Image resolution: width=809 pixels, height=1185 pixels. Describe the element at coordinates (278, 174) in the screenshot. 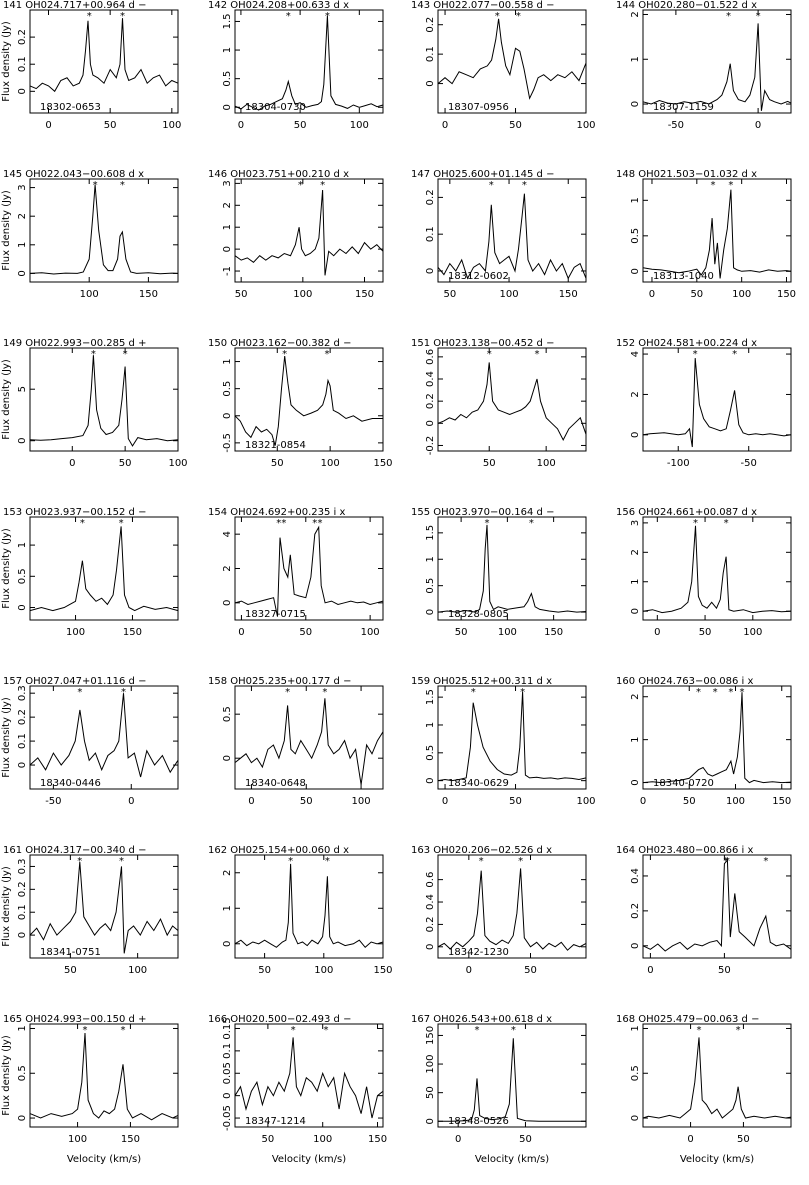

I see `panel-title: 146 OH023.751+00.210 d x` at that location.